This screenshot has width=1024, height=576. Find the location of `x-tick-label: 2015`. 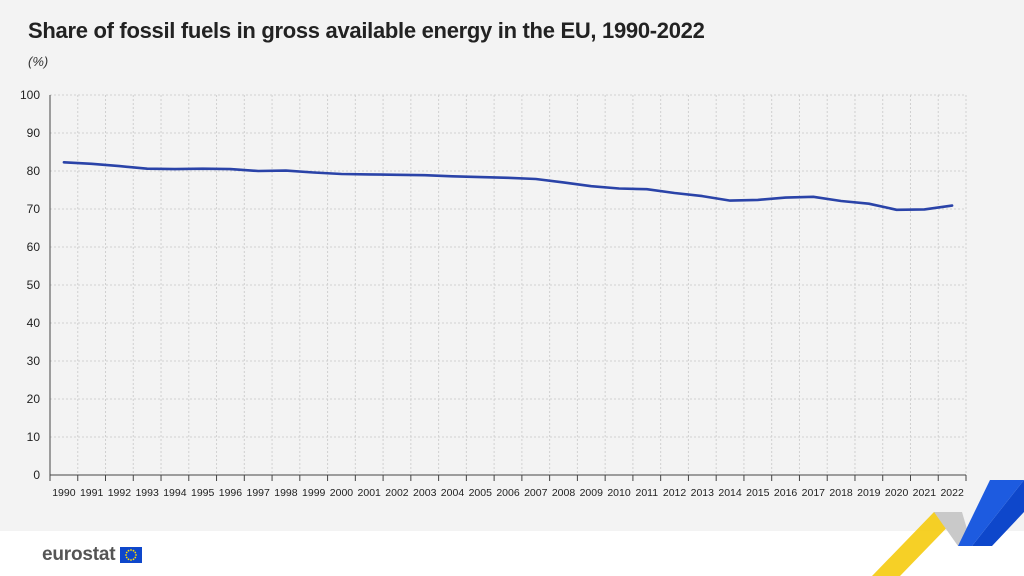

x-tick-label: 2015 is located at coordinates (758, 493).